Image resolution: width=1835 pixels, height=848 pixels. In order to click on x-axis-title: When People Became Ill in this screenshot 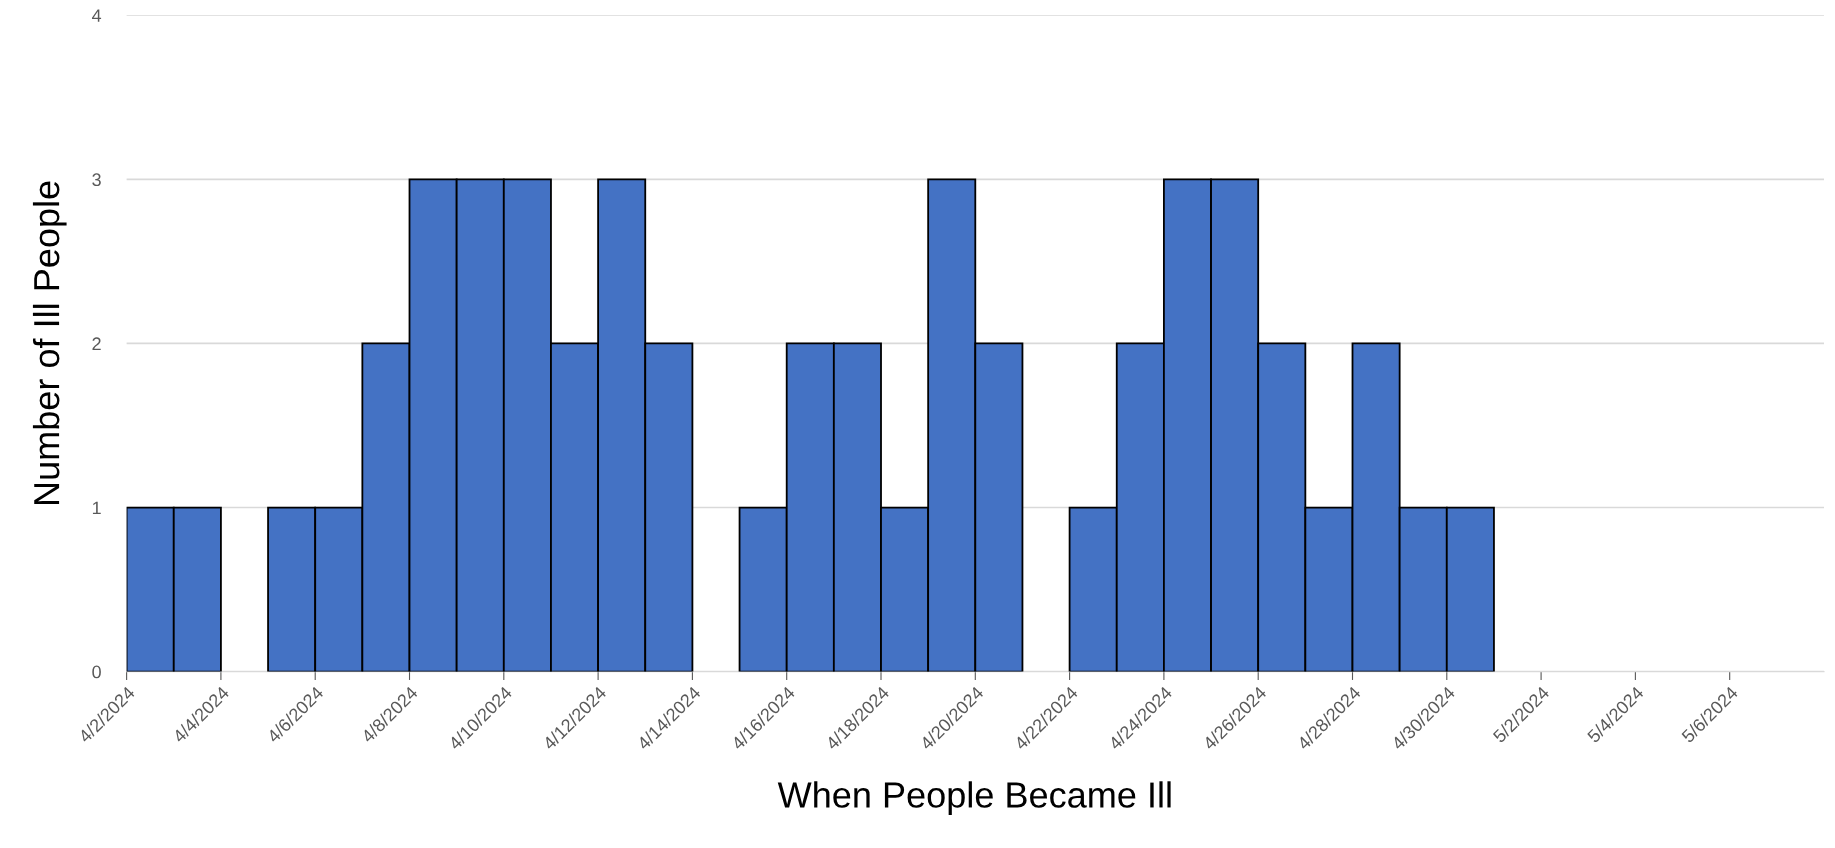, I will do `click(974, 798)`.